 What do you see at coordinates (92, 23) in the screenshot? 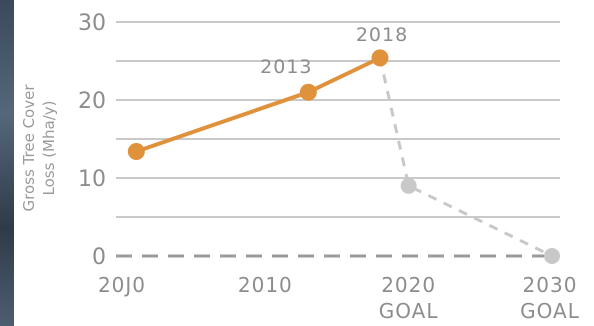
I see `y-tick-label: 30` at bounding box center [92, 23].